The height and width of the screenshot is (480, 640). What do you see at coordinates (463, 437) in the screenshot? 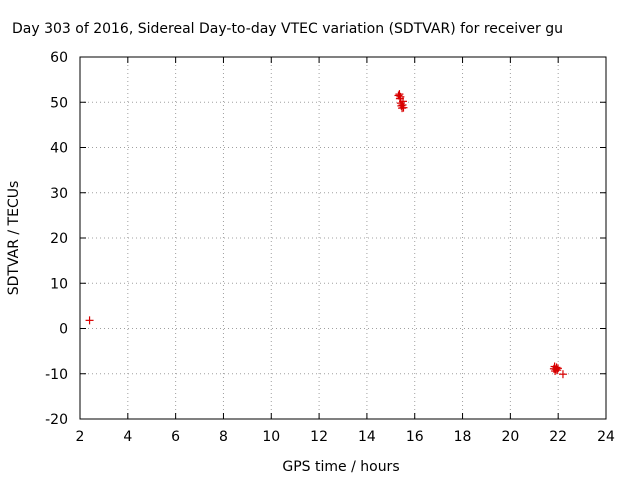
I see `x-tick-label: 18` at bounding box center [463, 437].